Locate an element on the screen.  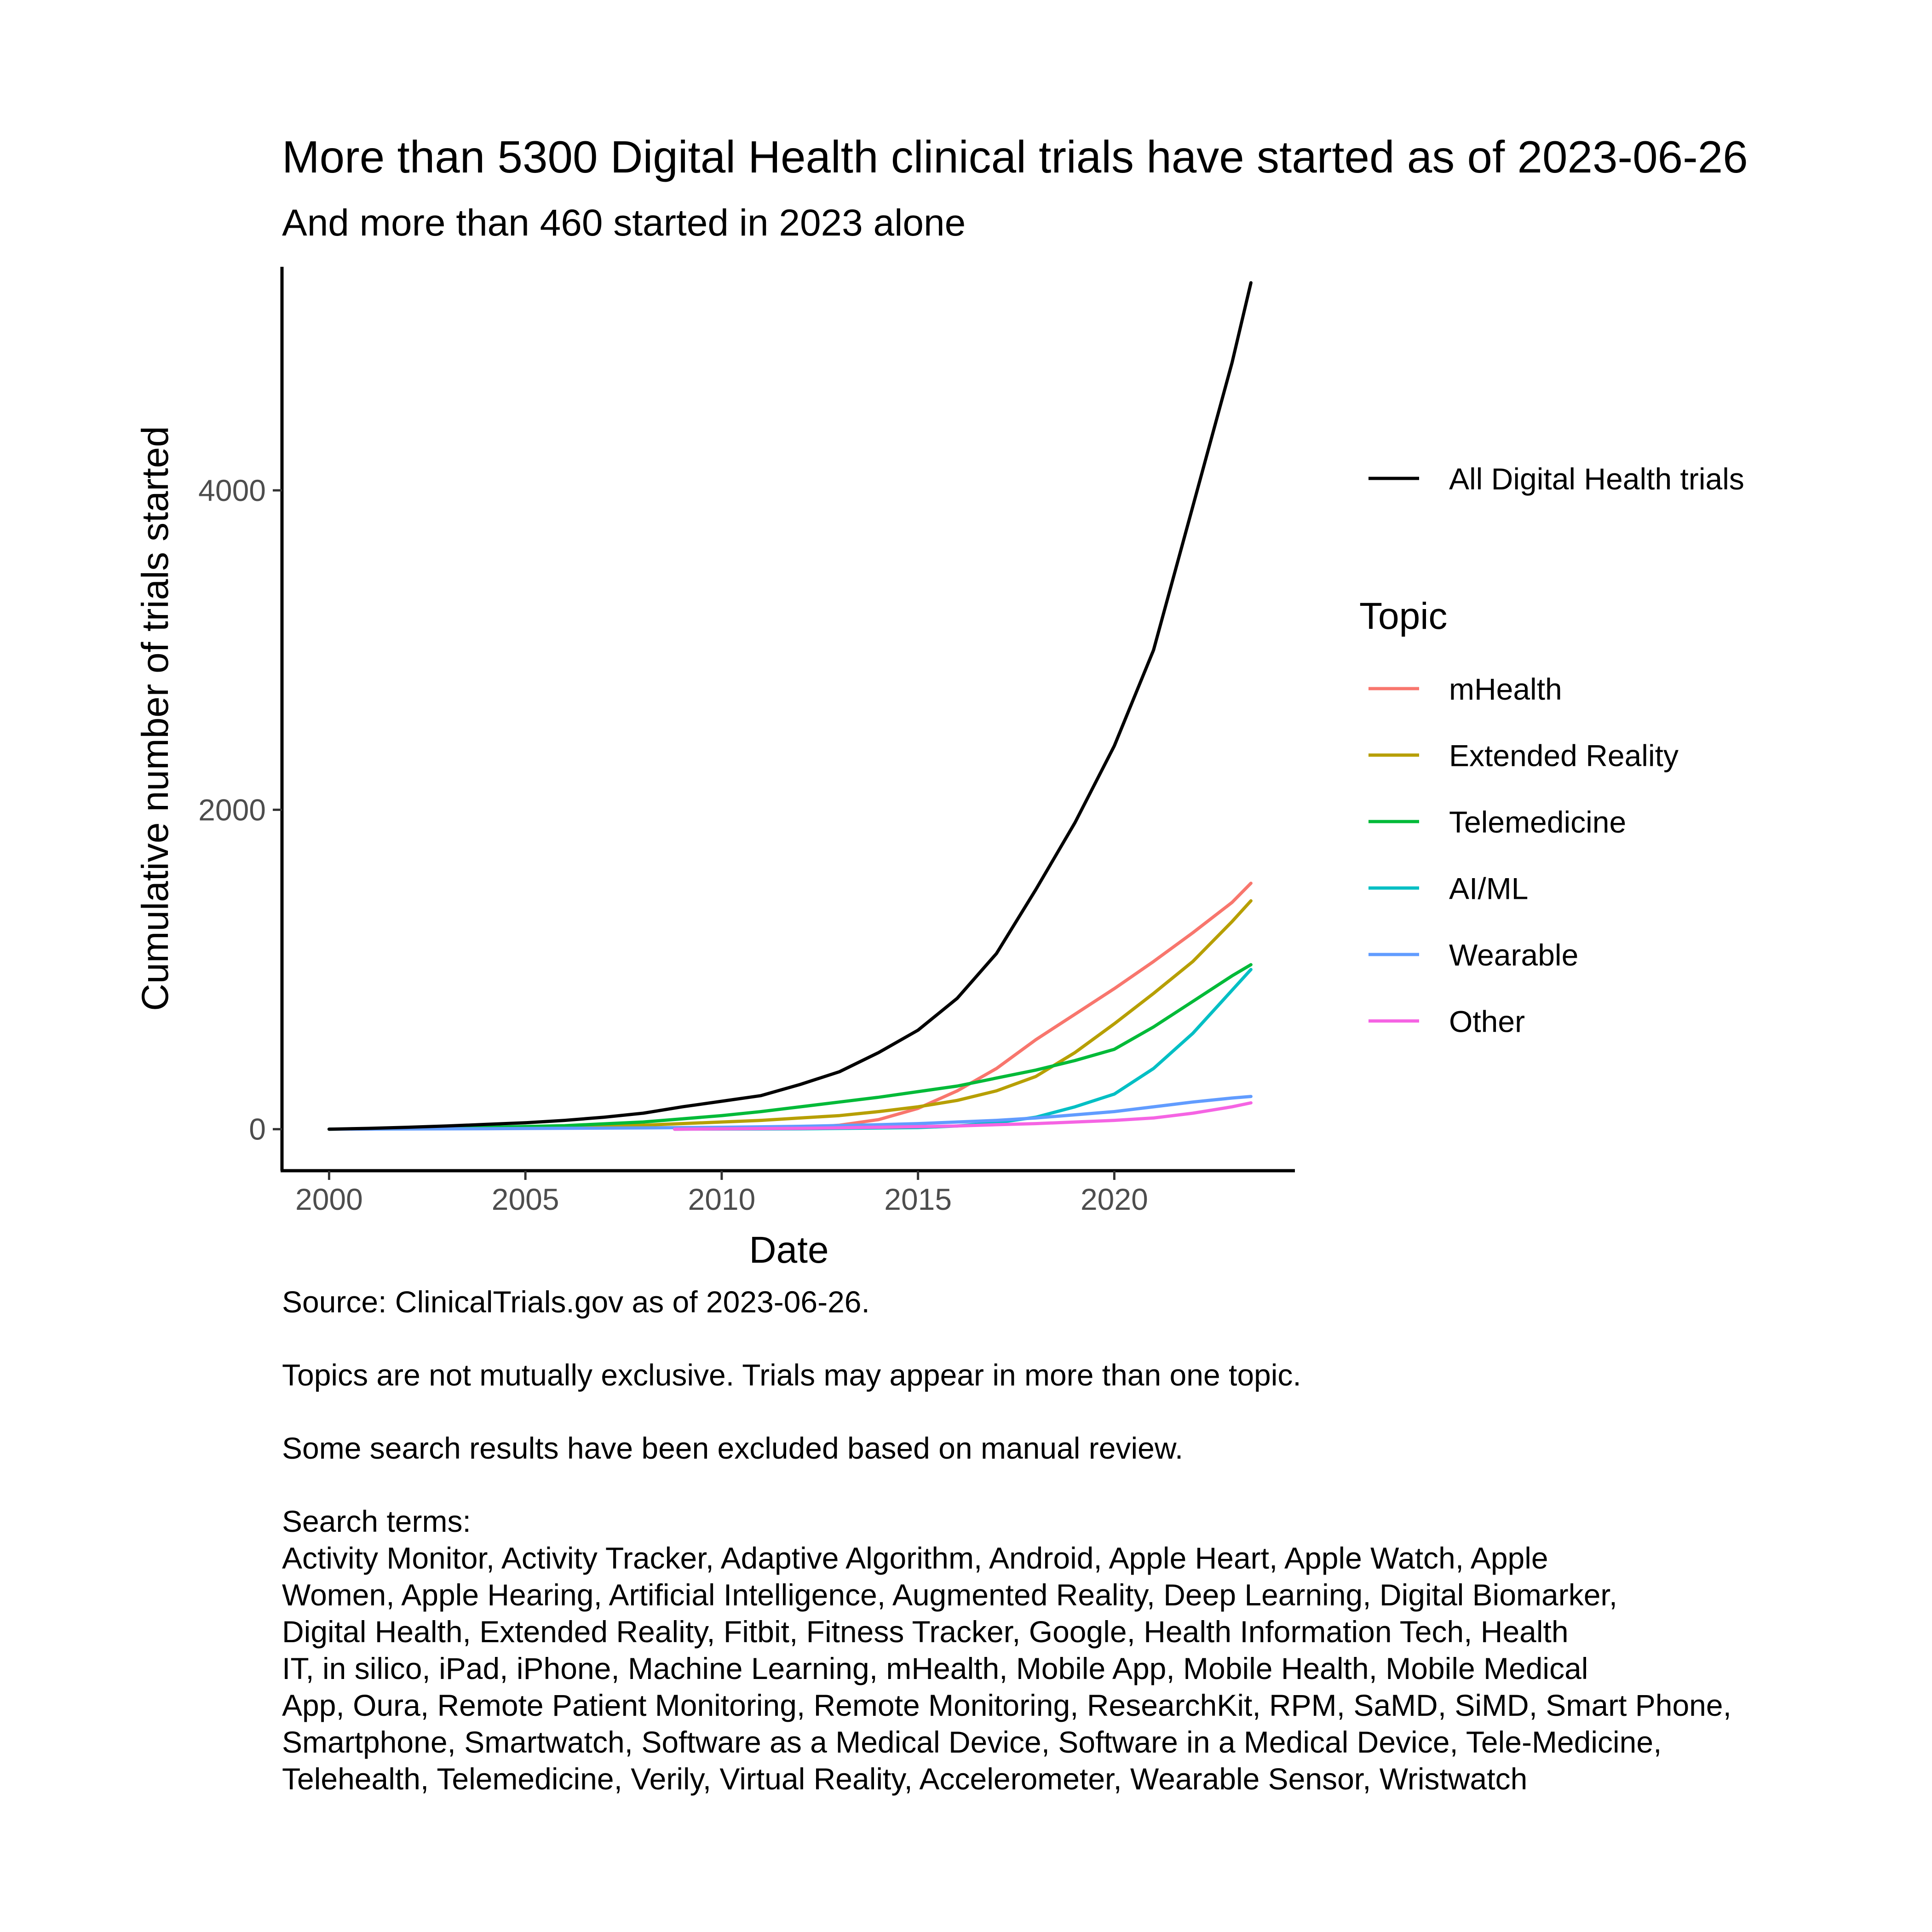
y-tick-label: 4000 is located at coordinates (232, 490).